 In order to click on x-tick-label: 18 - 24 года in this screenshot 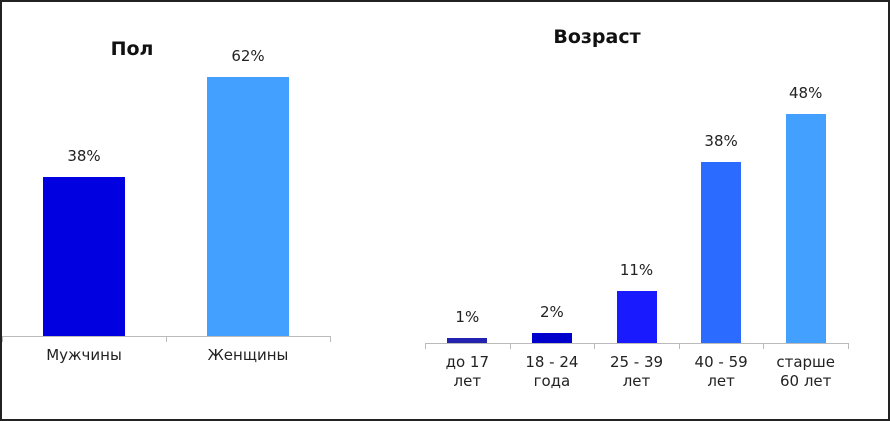, I will do `click(552, 371)`.